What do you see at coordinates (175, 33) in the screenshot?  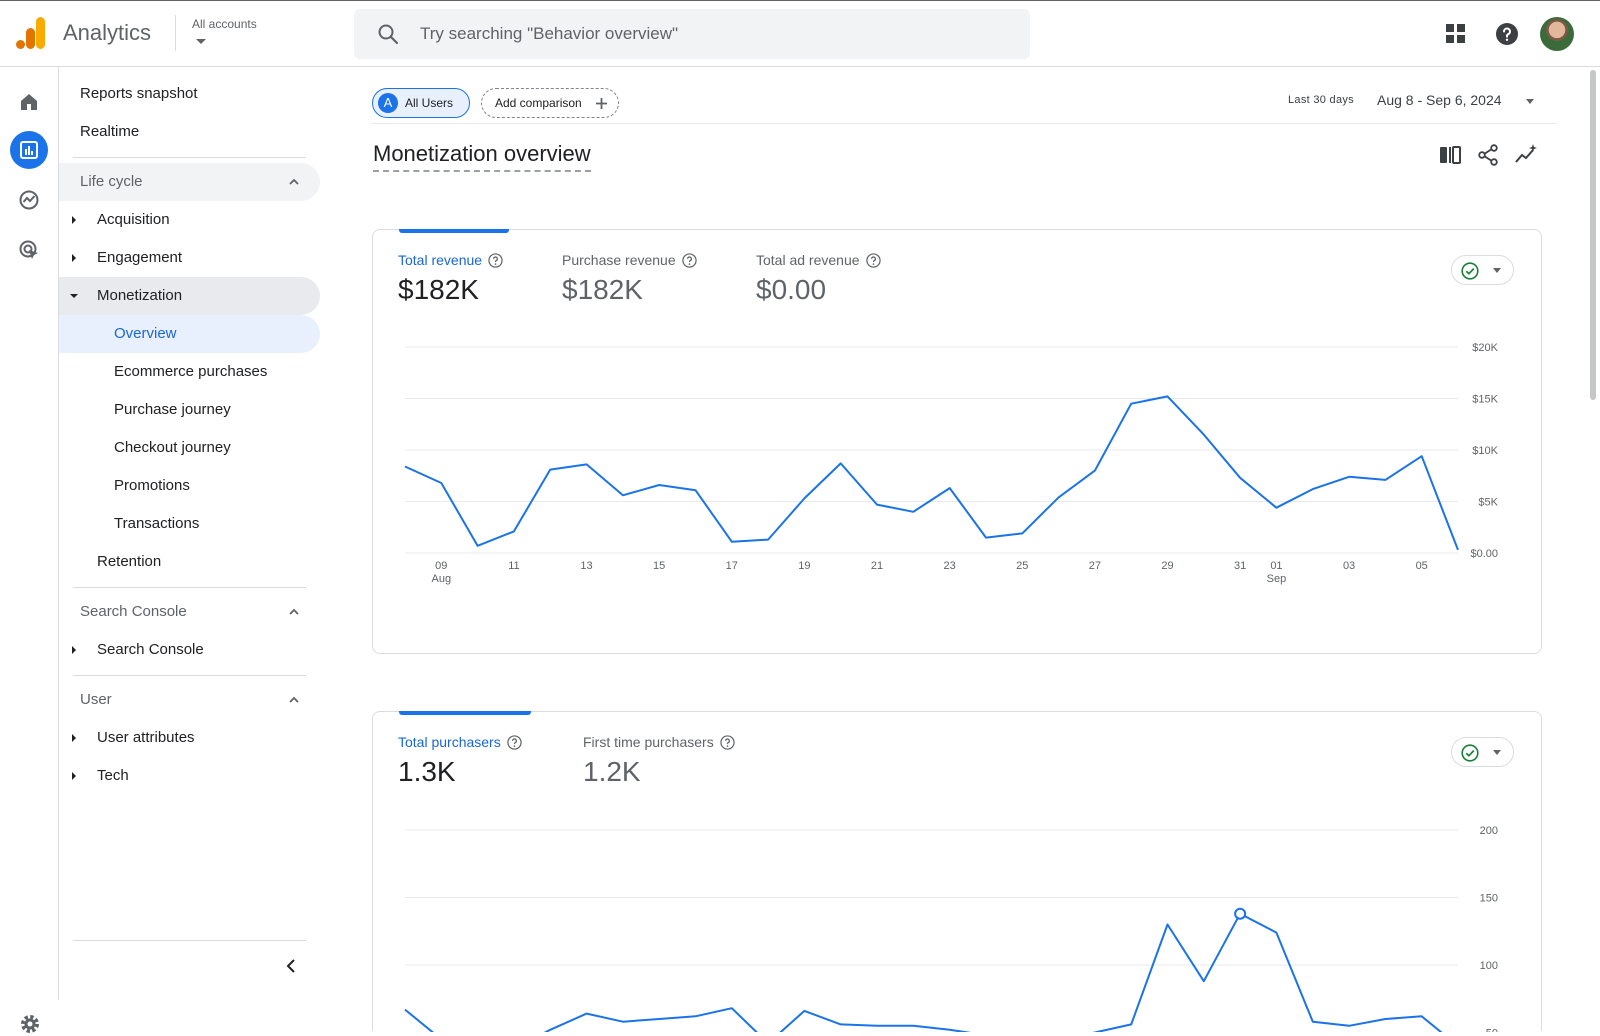 I see `account-divider` at bounding box center [175, 33].